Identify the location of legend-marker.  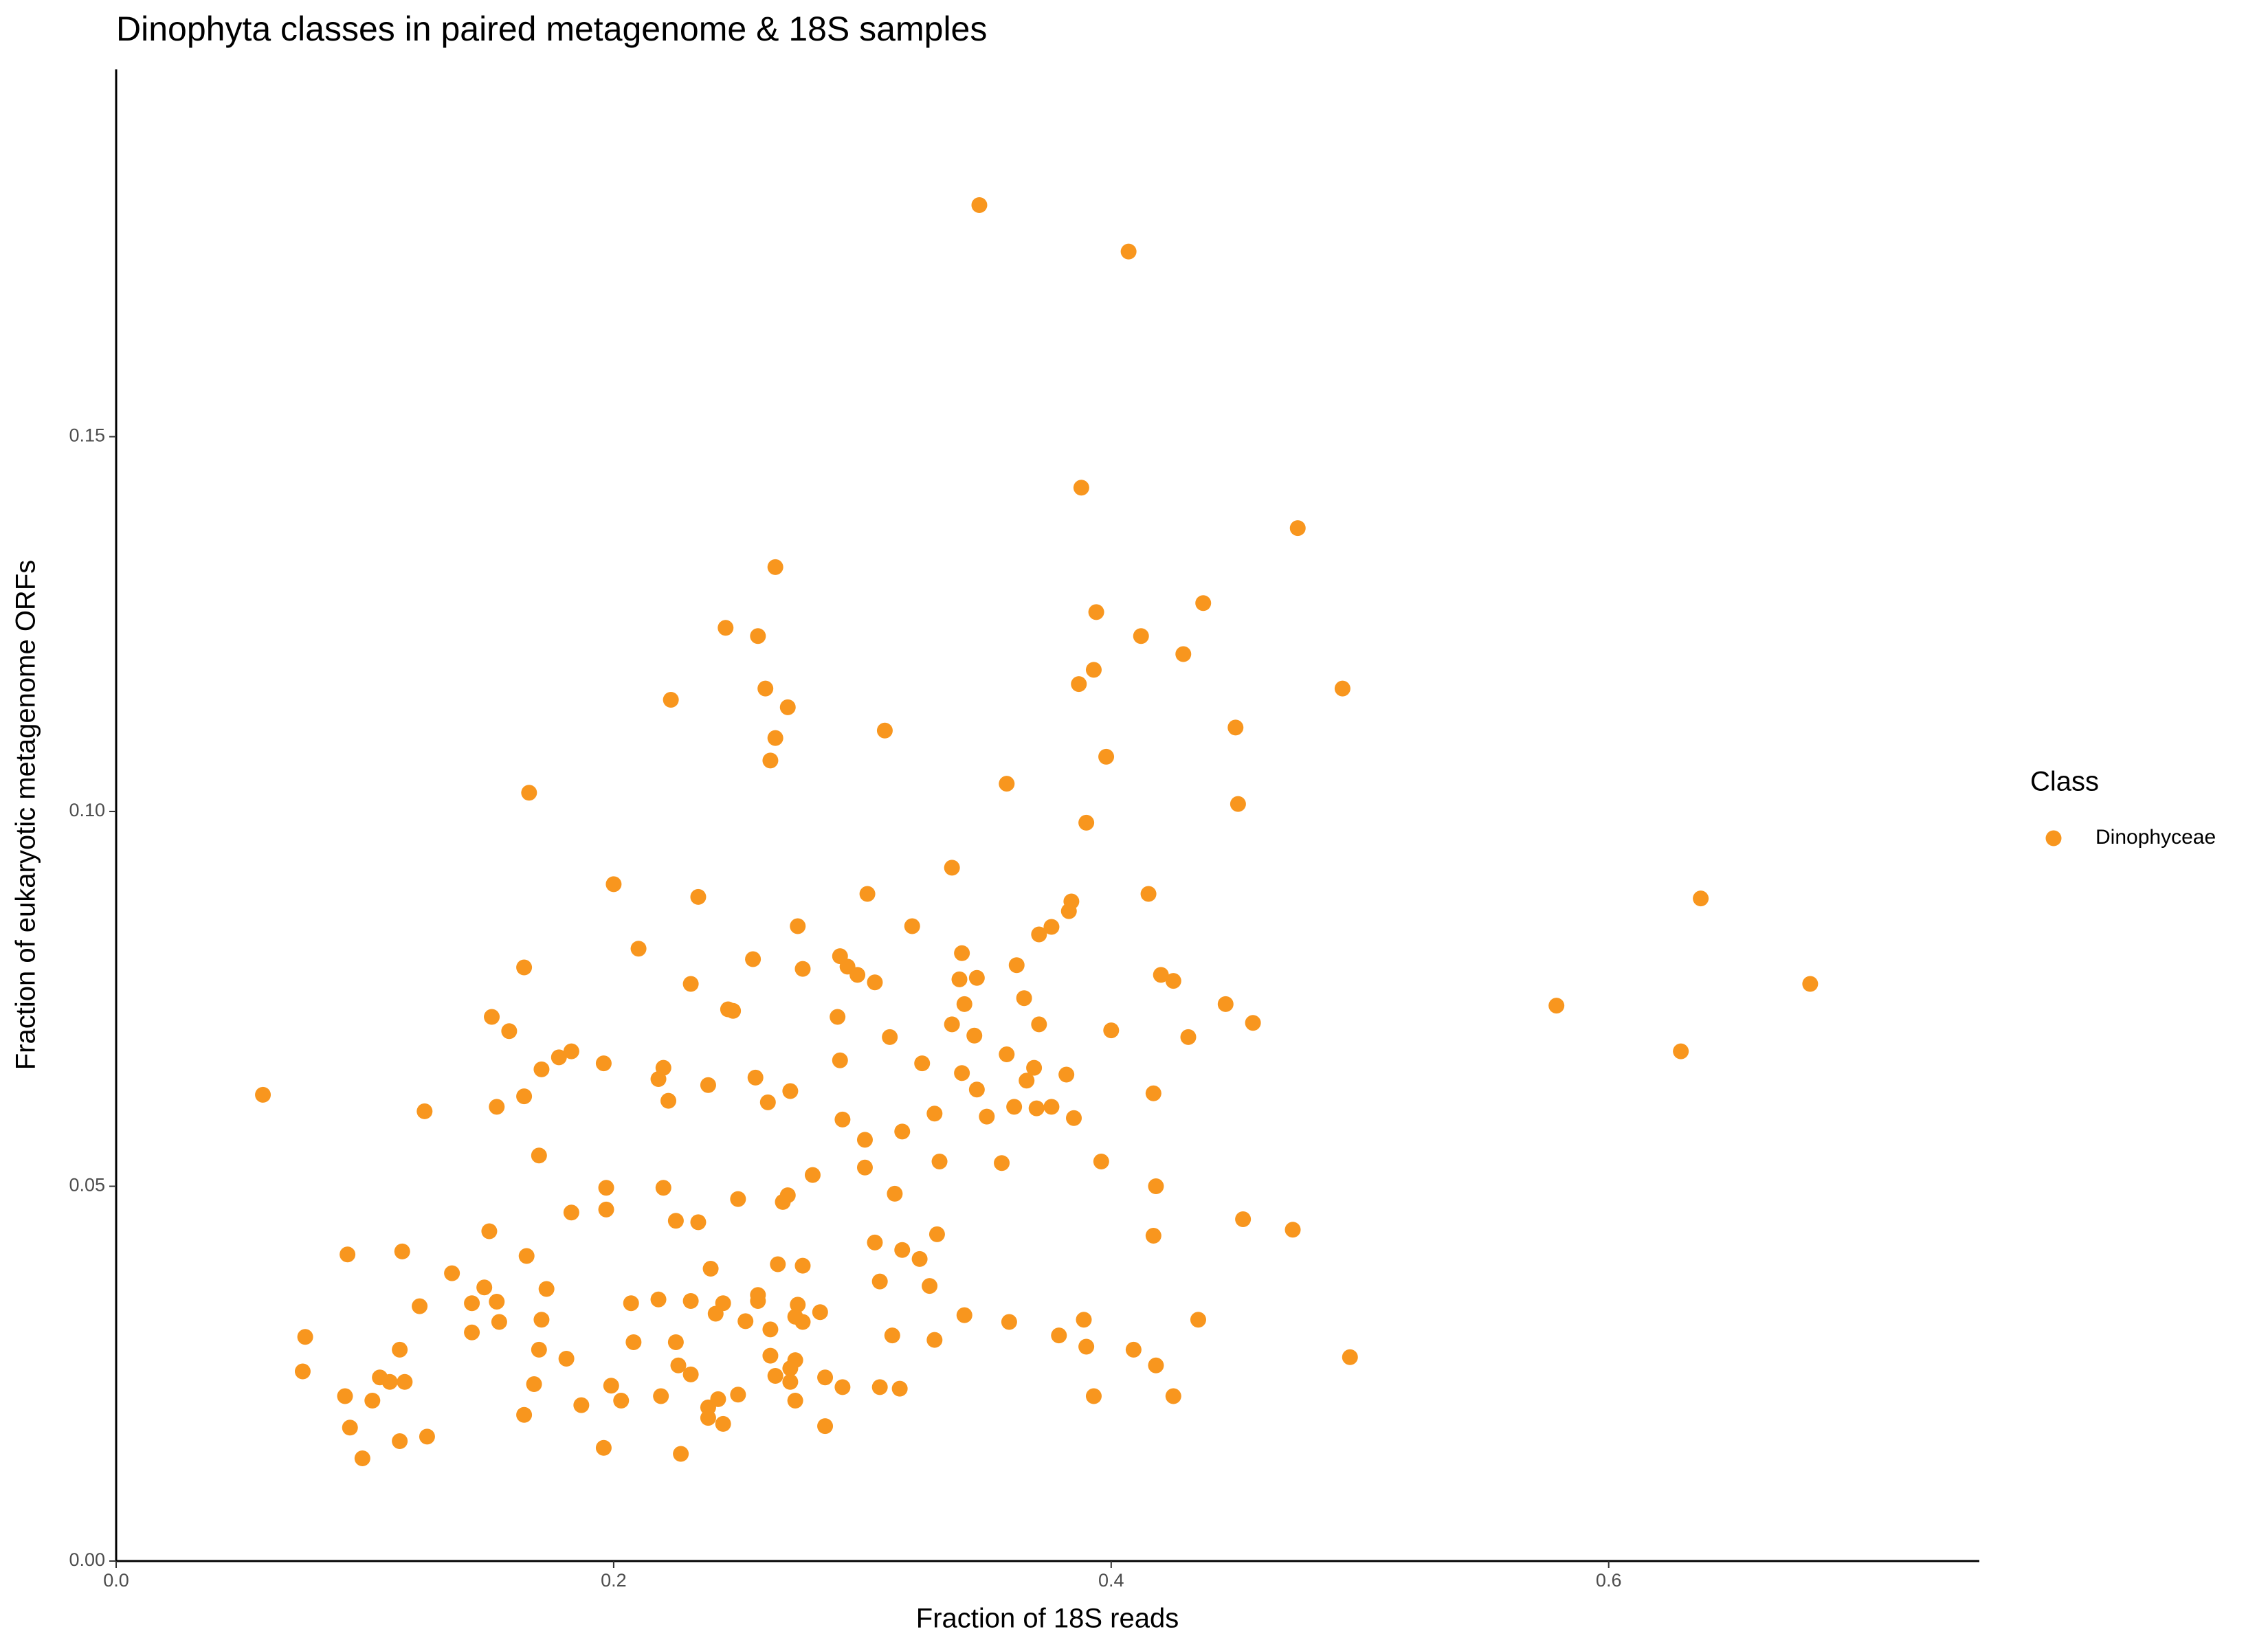
(2053, 838).